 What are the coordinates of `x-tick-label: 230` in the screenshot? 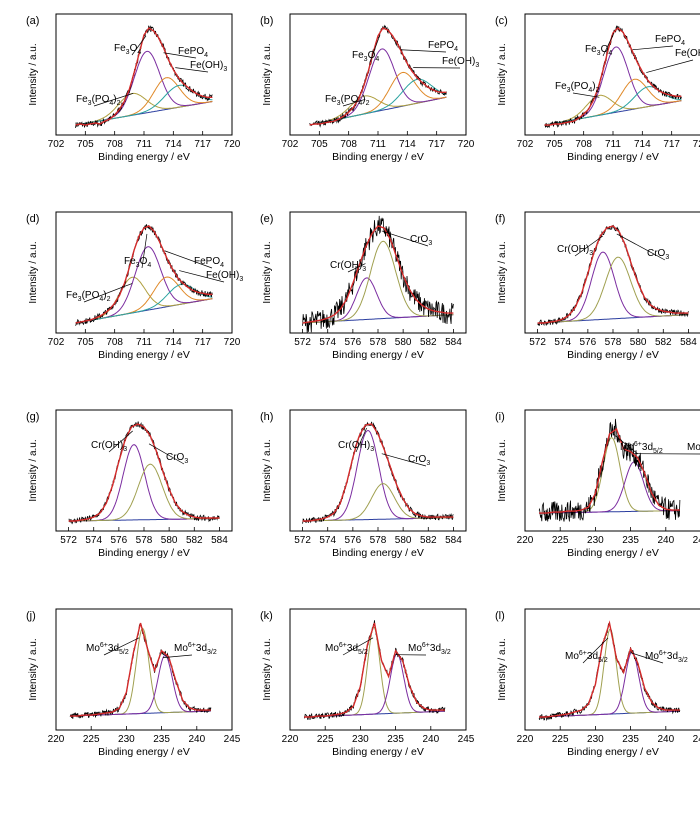 It's located at (360, 739).